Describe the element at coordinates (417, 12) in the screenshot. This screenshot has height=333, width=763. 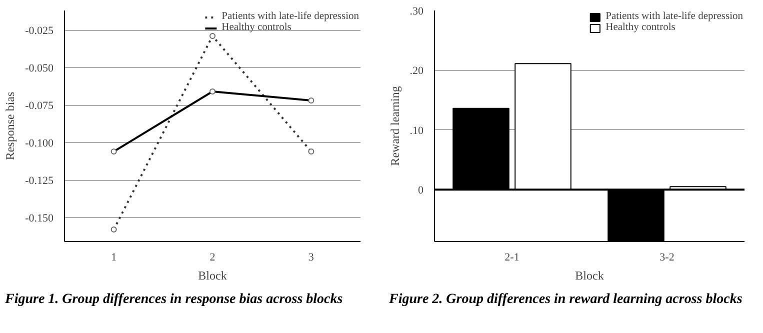
I see `y-tick-label: .30` at that location.